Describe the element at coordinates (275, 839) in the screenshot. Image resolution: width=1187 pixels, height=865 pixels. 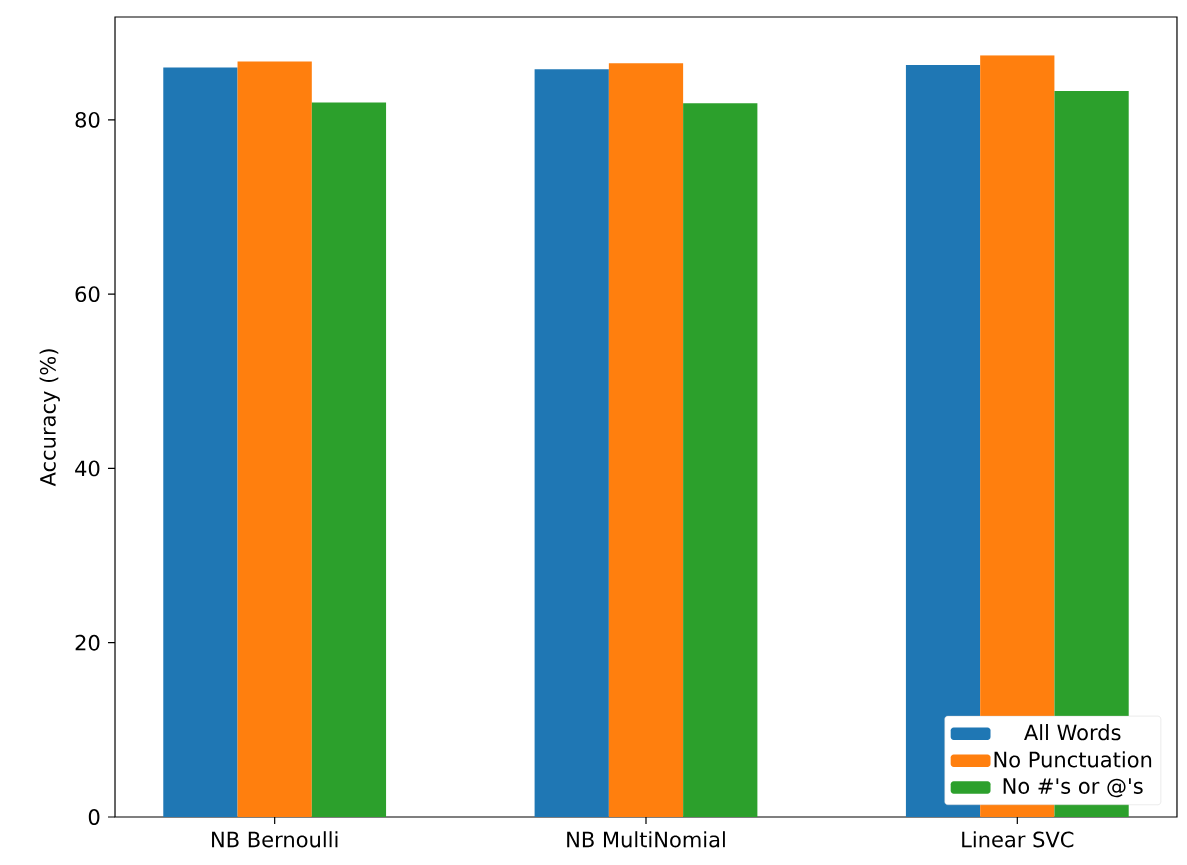
I see `x-tick-label: NB Bernoulli` at that location.